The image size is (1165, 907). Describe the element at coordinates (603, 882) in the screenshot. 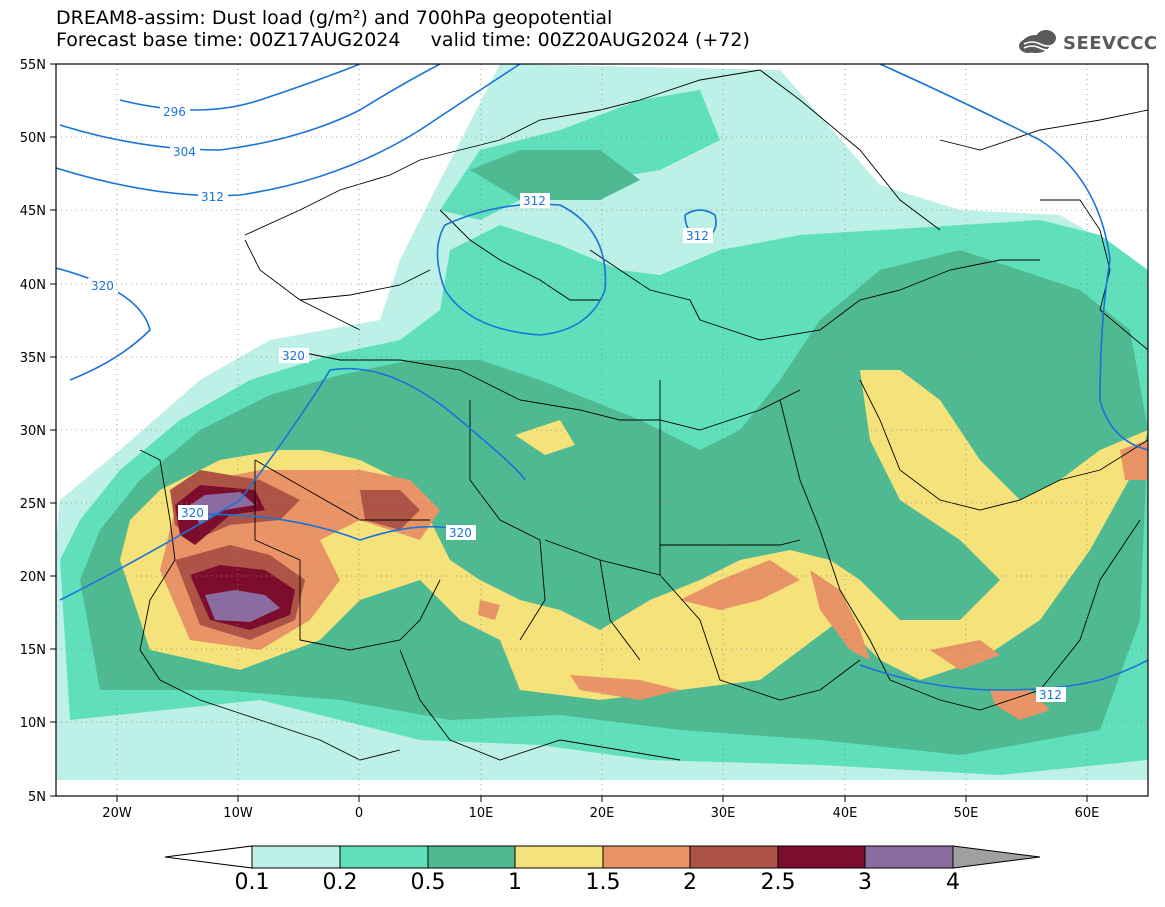

I see `colorbar-label: 1.5` at that location.